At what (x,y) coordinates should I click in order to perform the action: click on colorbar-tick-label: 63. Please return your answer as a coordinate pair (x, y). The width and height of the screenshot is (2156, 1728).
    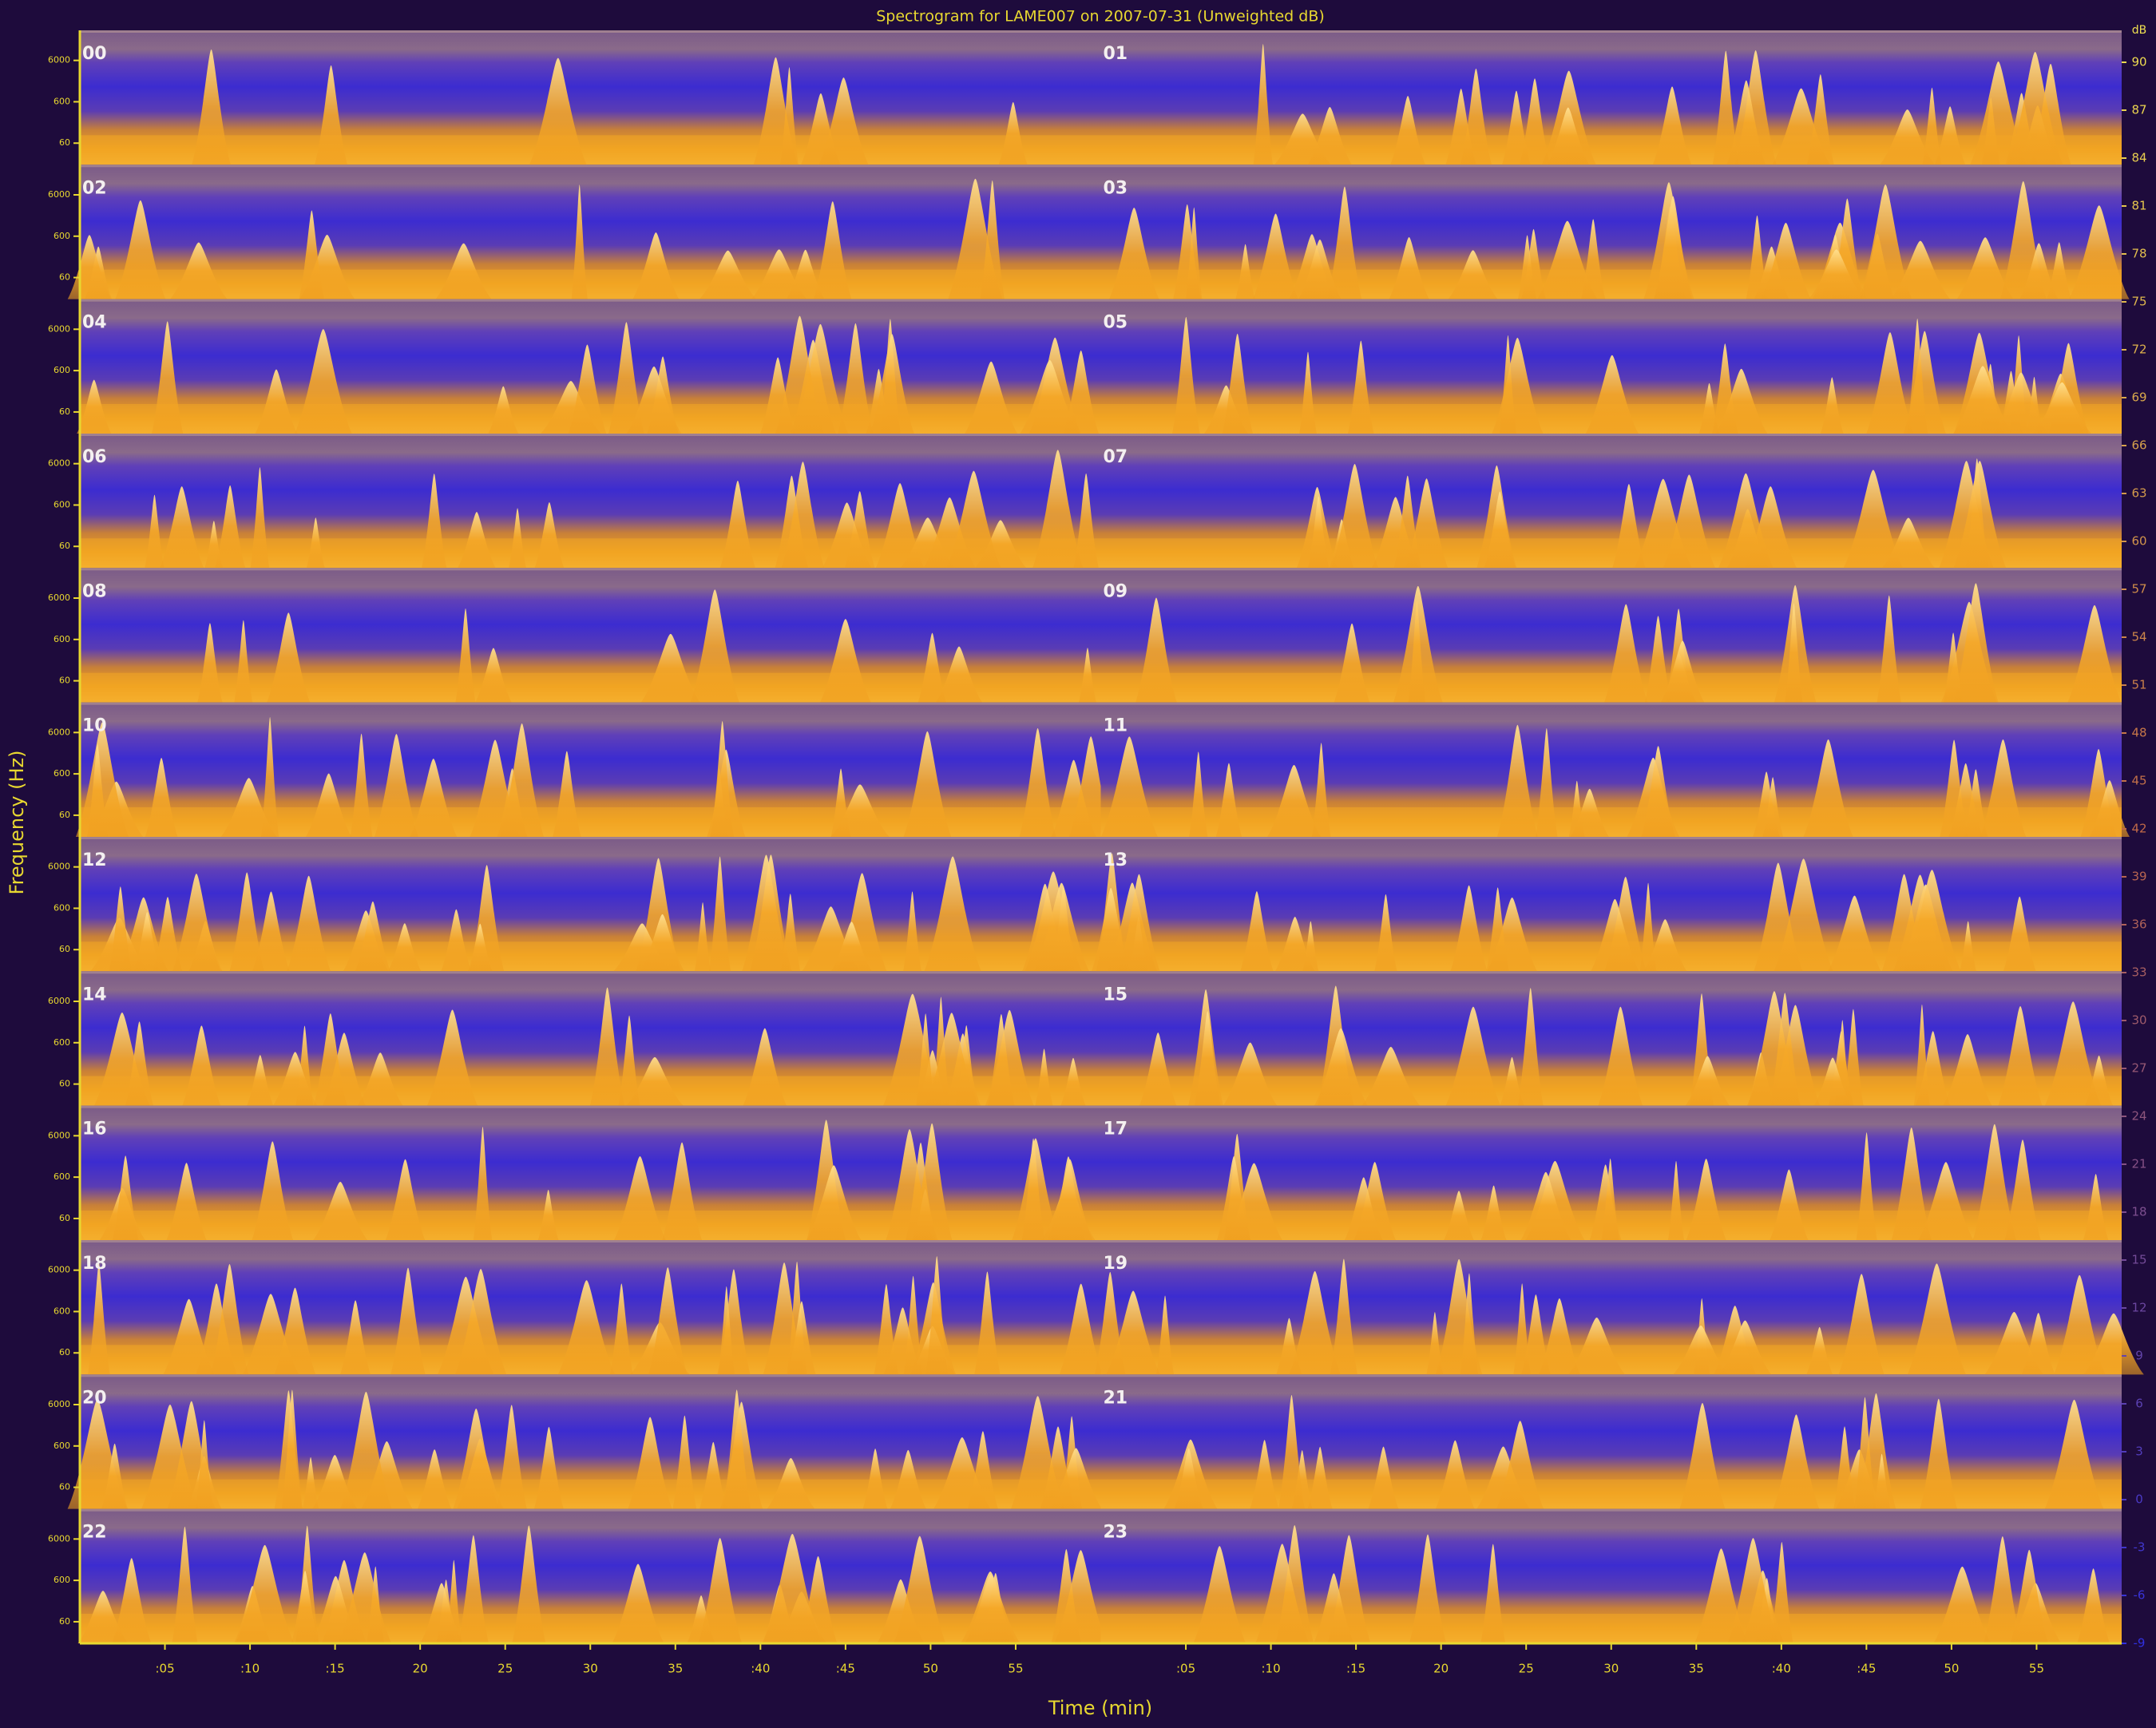
    Looking at the image, I should click on (2138, 494).